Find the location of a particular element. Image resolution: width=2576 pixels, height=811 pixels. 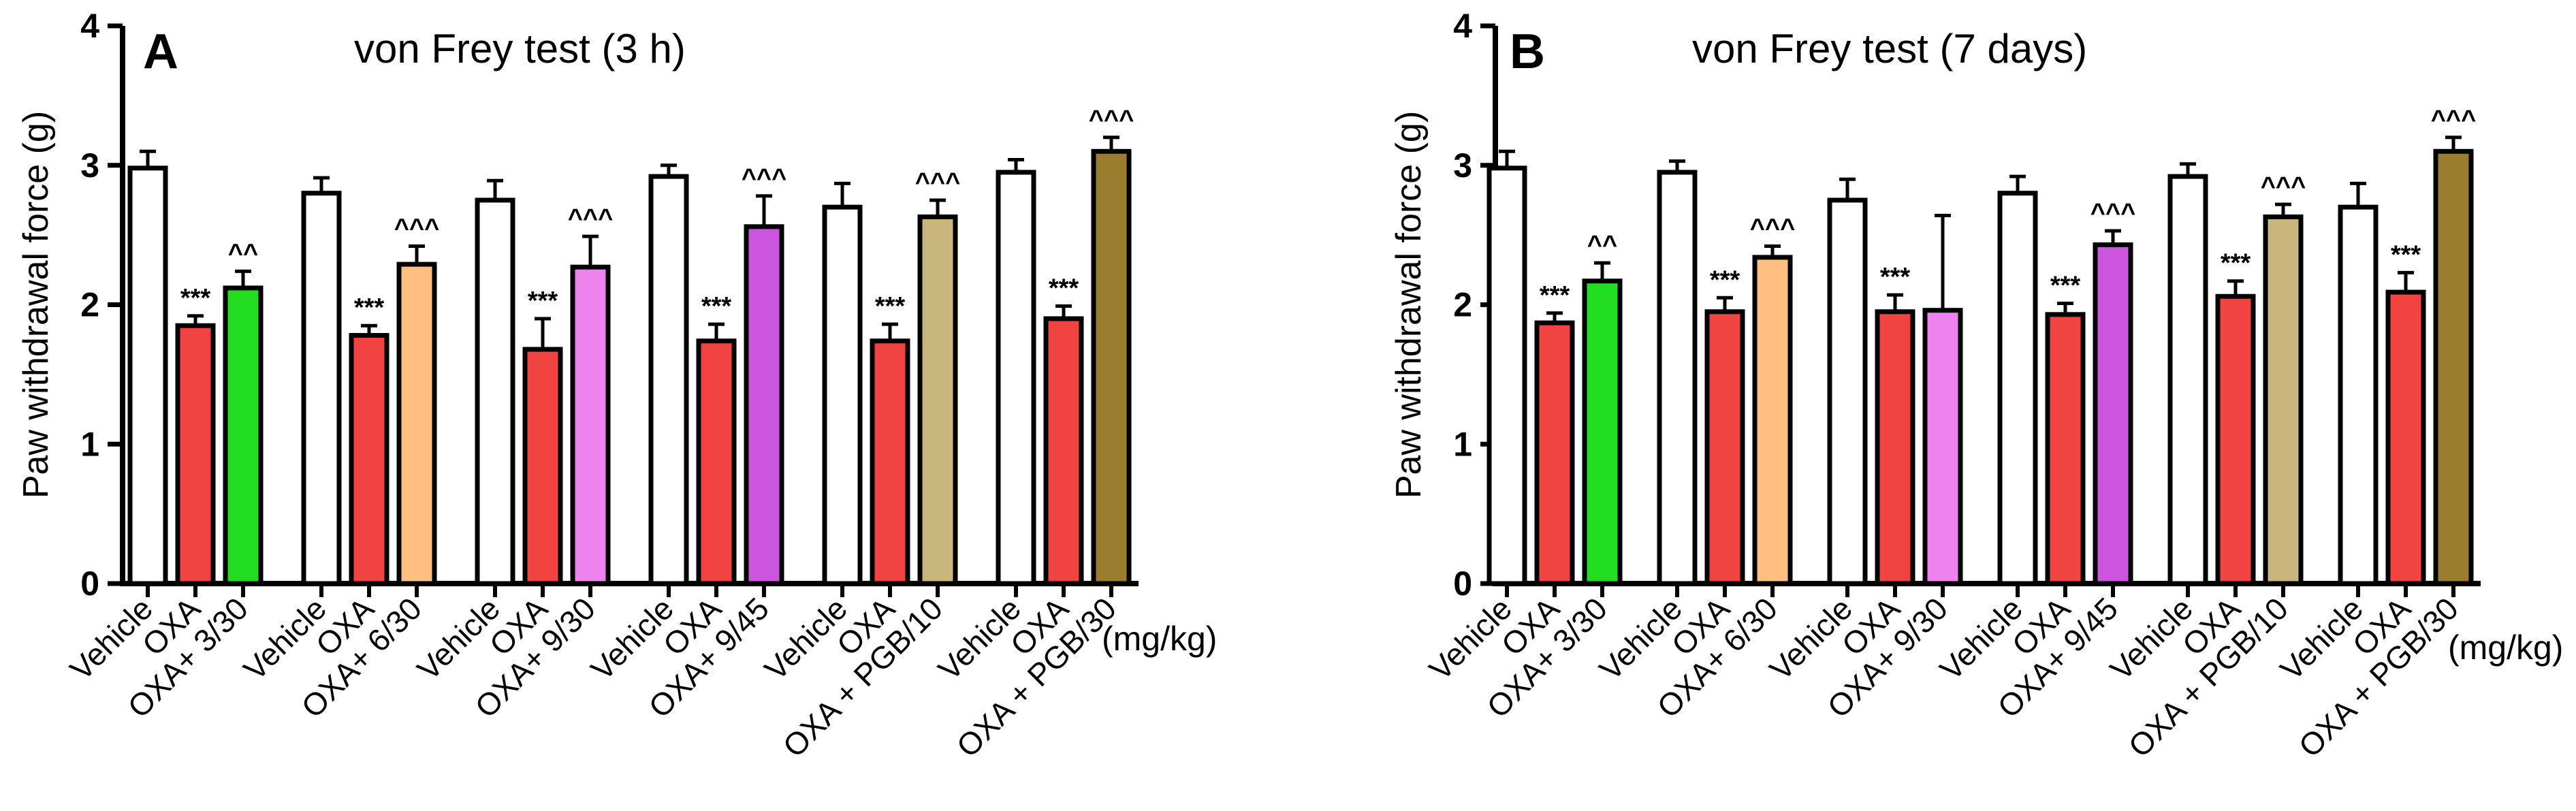

panel-letter: B is located at coordinates (1527, 52).